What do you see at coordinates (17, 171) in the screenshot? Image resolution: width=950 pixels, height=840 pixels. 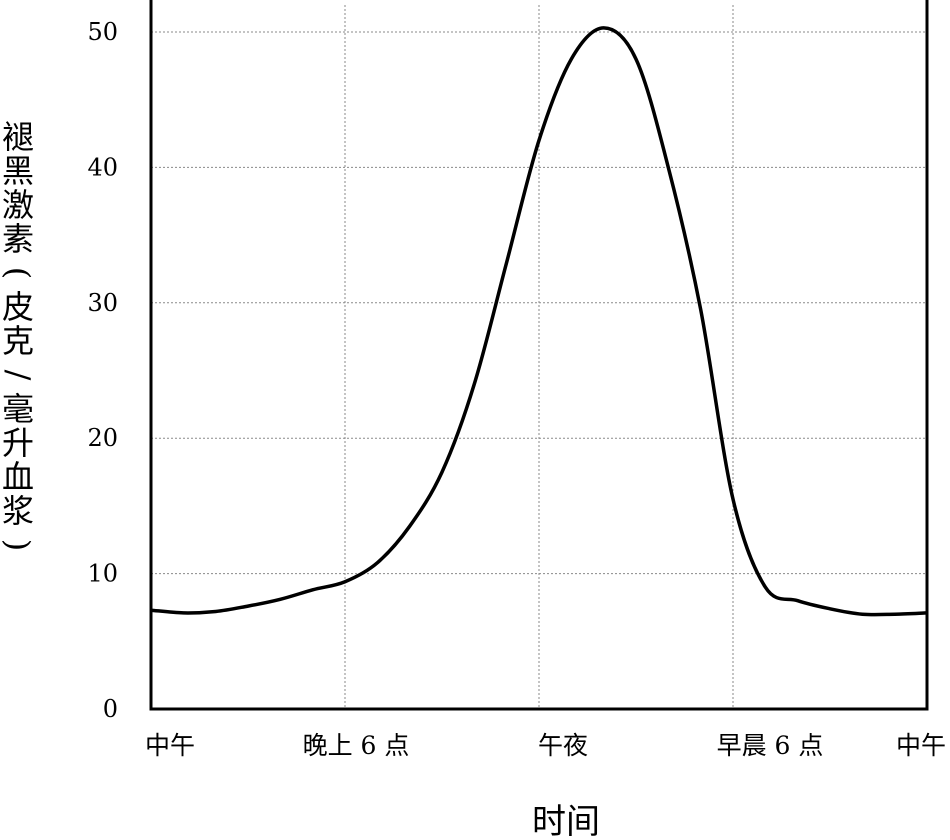 I see `y-axis-label-char: 黑` at bounding box center [17, 171].